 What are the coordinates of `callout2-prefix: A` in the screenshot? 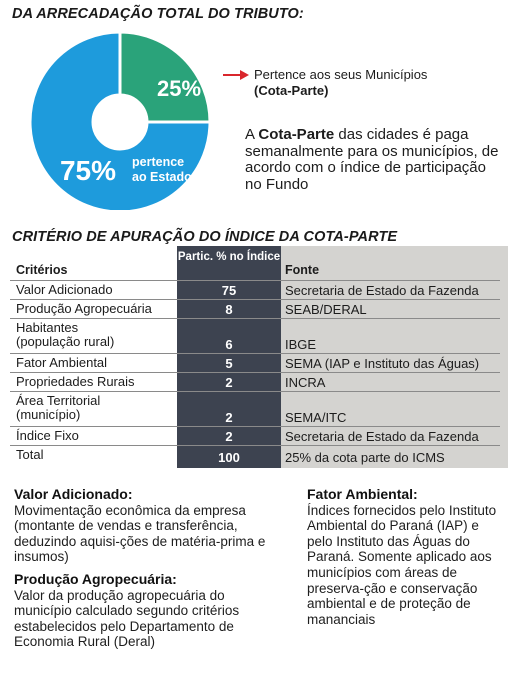 It's located at (252, 134).